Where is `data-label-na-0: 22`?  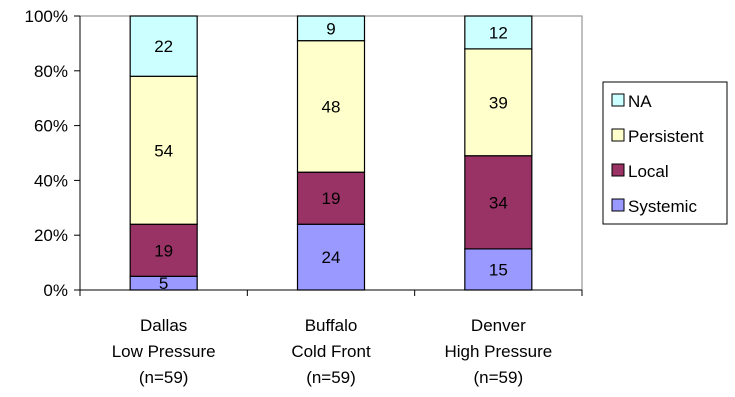 data-label-na-0: 22 is located at coordinates (163, 46).